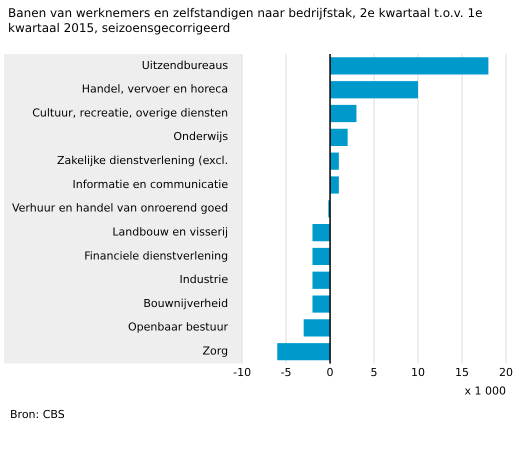  What do you see at coordinates (185, 65) in the screenshot?
I see `y-tick-label: Uitzendbureaus` at bounding box center [185, 65].